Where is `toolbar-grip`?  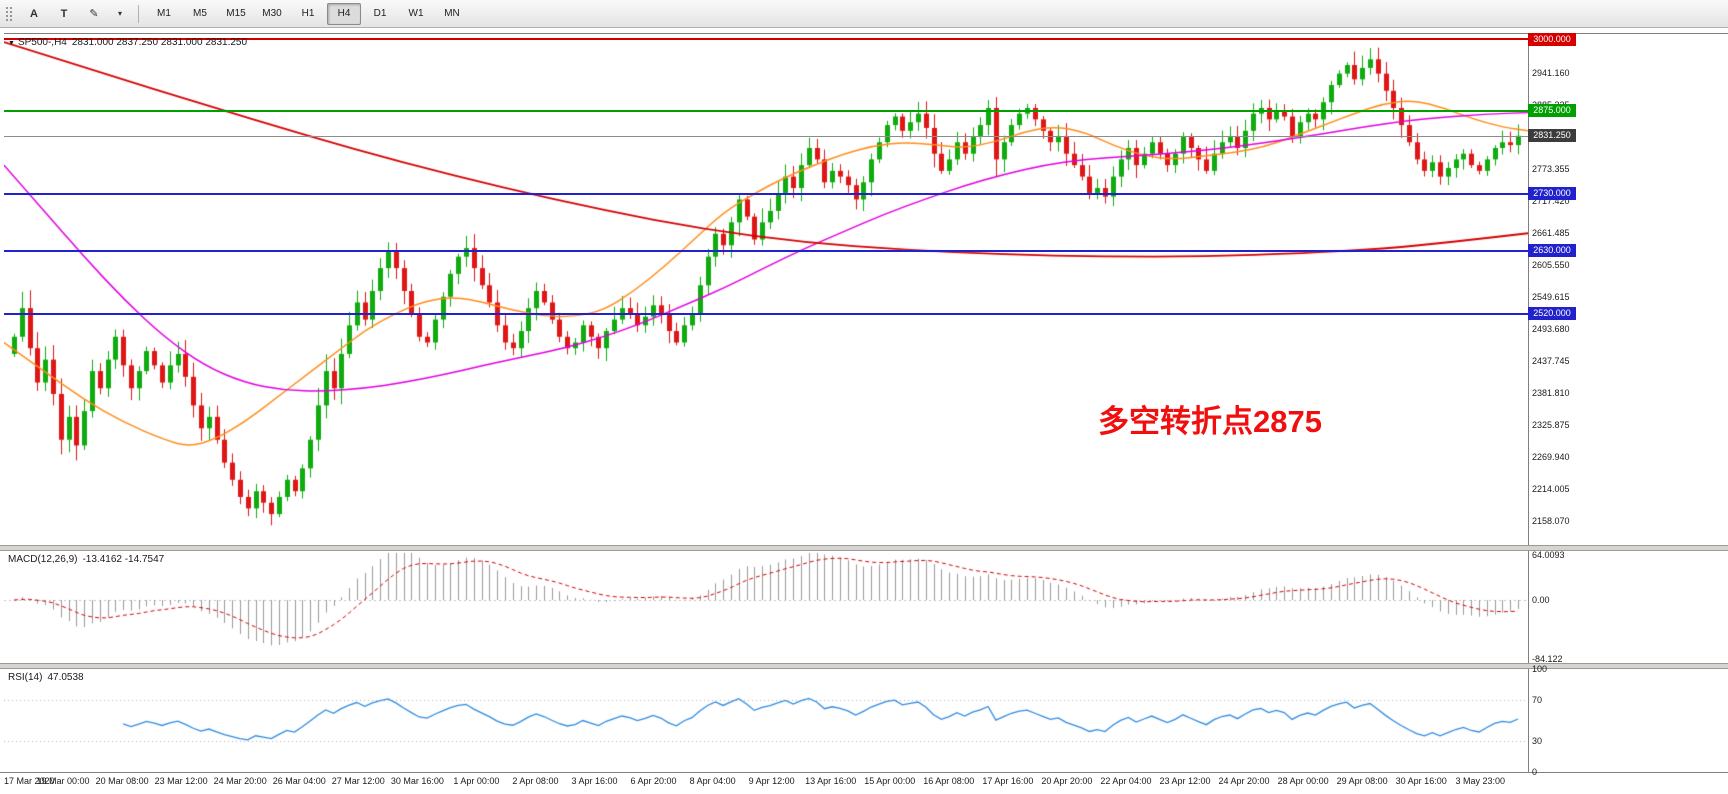
toolbar-grip is located at coordinates (8, 13).